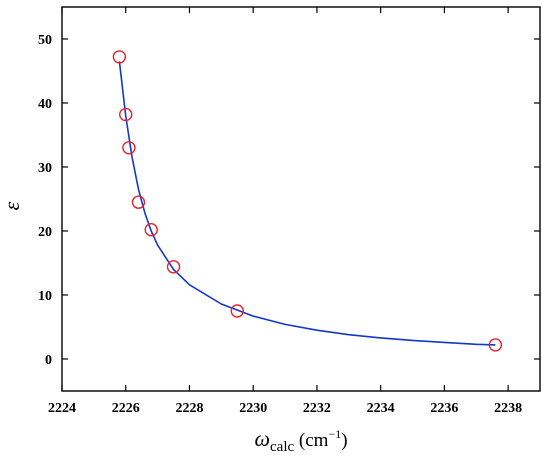  I want to click on x-axis-label: ωcalc (cm−1), so click(300, 440).